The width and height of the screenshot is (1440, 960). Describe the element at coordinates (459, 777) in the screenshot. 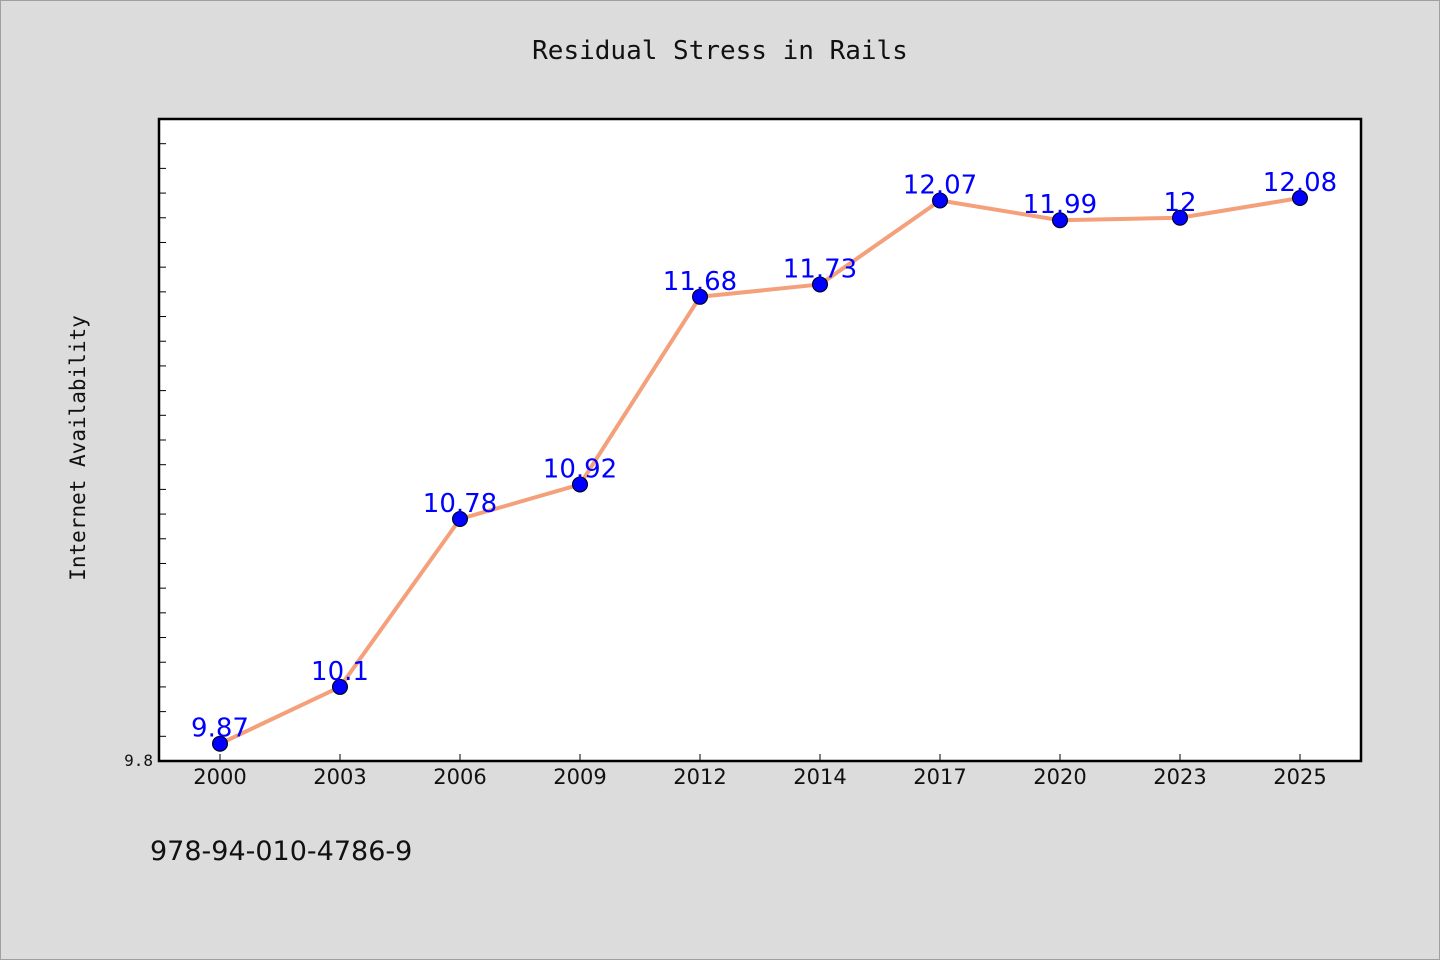

I see `x-tick-label: 2006` at that location.